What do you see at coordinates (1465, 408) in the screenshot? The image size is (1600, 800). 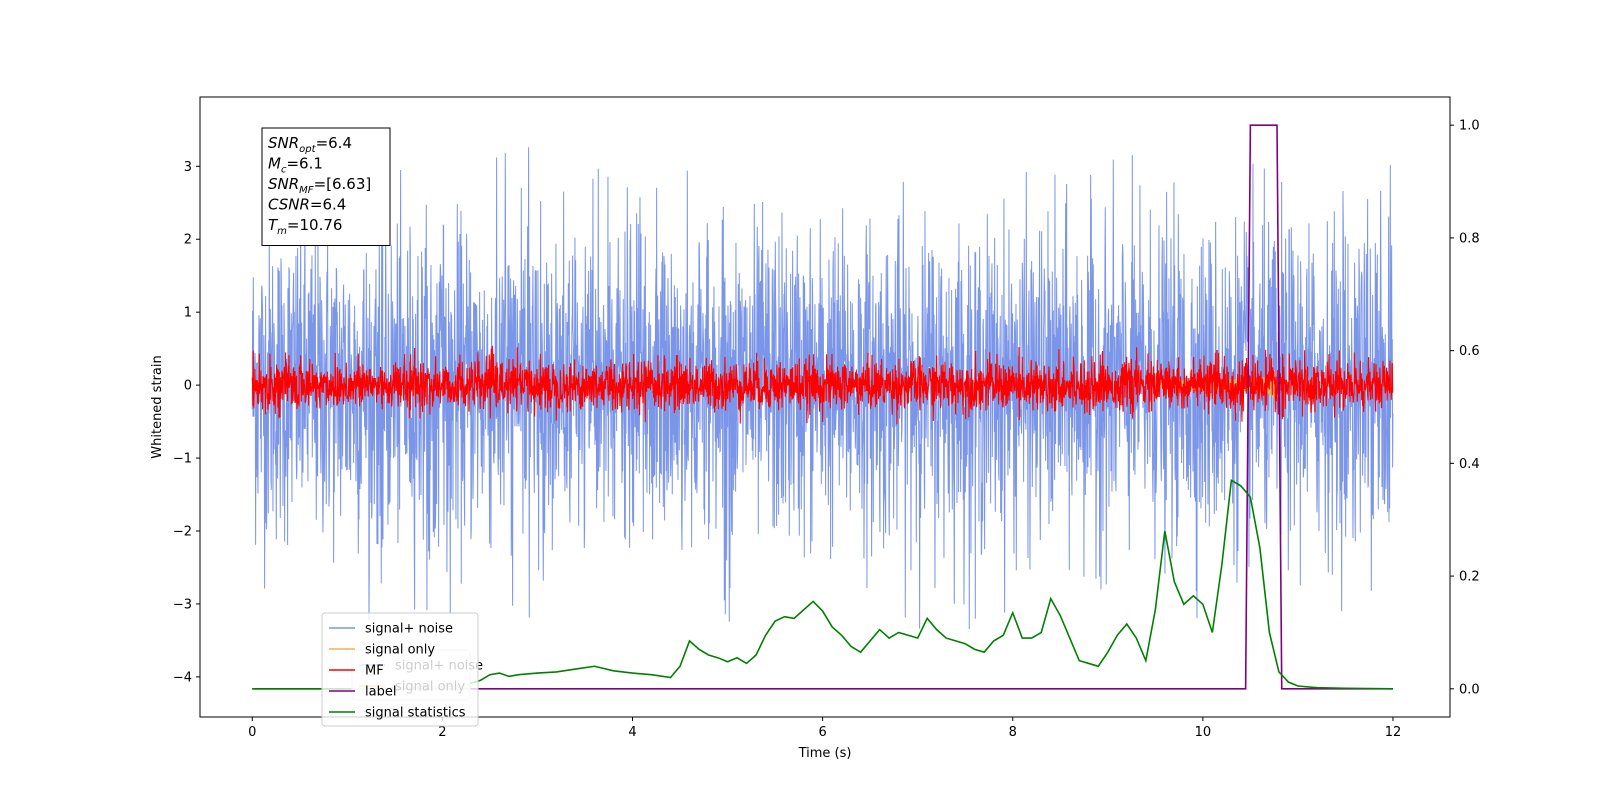 I see `y-axis-right: 0.0 0.2 0.4 0.6 0.8 1.0` at bounding box center [1465, 408].